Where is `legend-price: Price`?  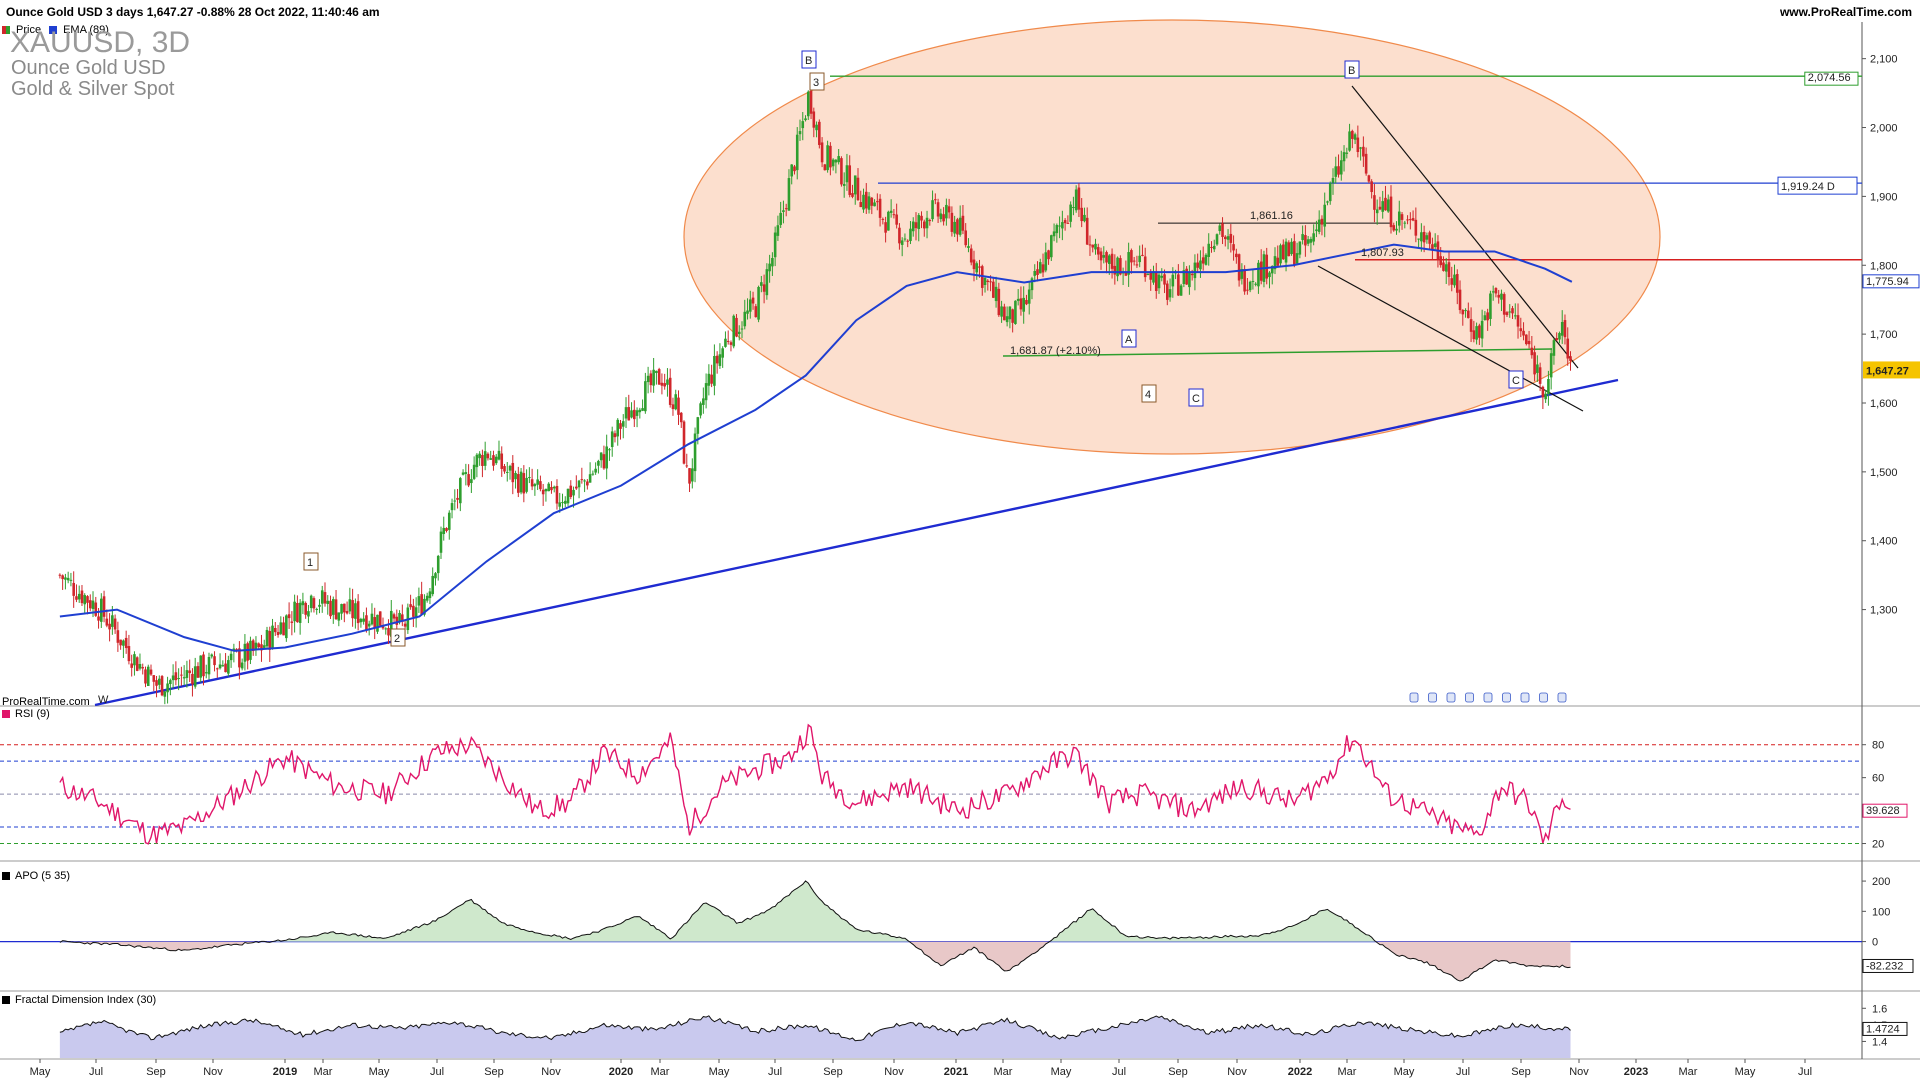
legend-price: Price is located at coordinates (29, 30).